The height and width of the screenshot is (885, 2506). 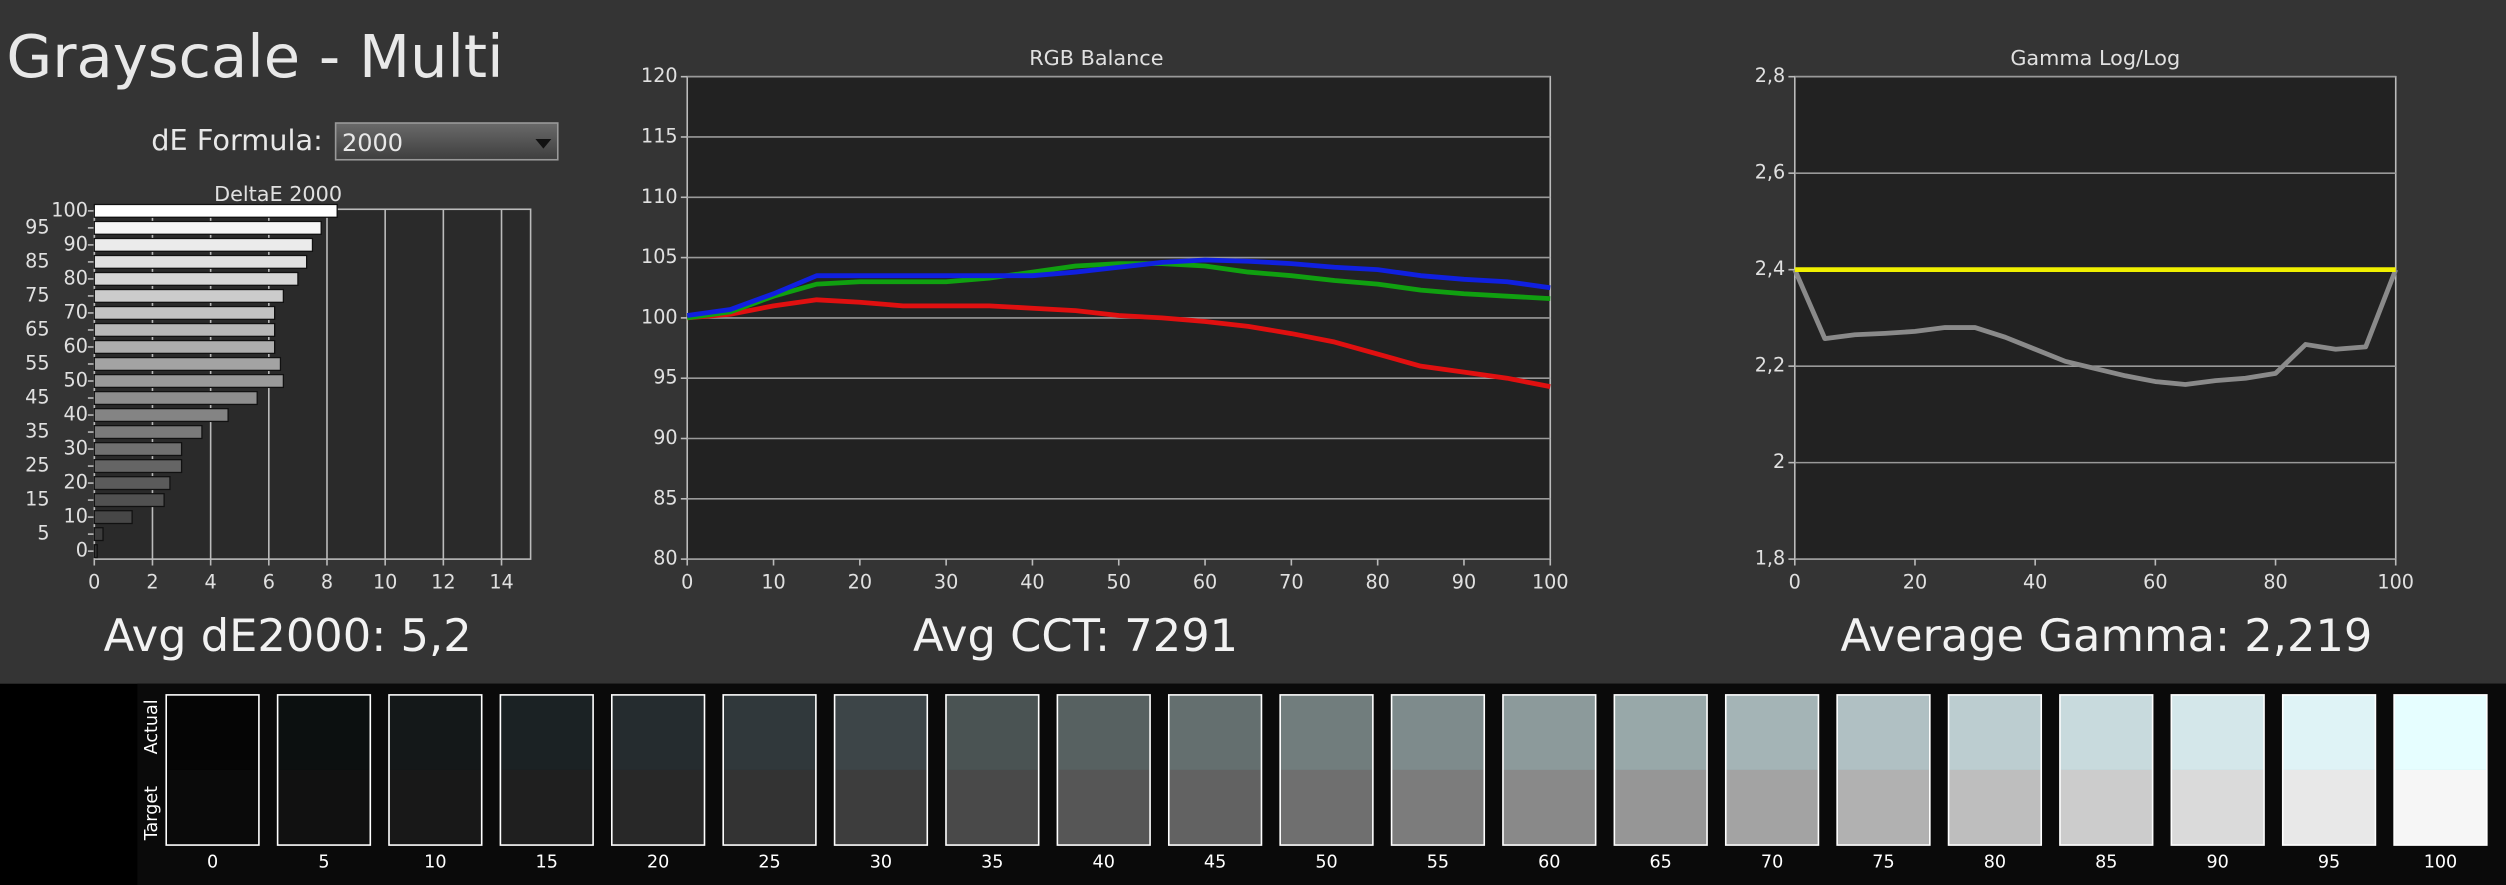 What do you see at coordinates (1770, 365) in the screenshot?
I see `y-tick-label: 2,2` at bounding box center [1770, 365].